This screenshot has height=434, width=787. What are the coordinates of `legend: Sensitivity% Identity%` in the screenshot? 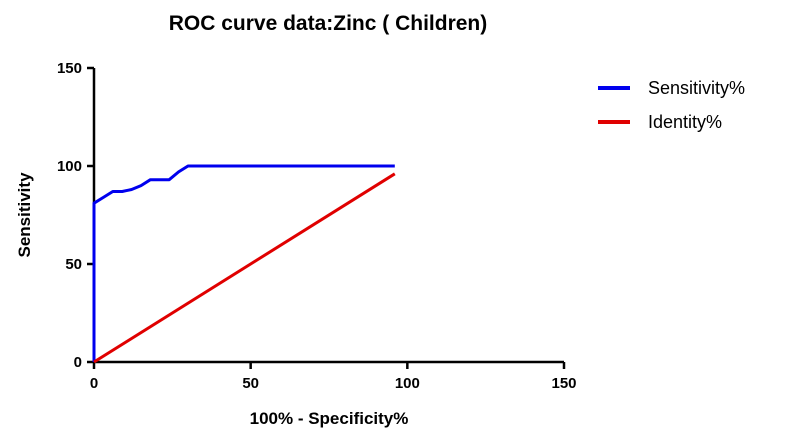 It's located at (671, 105).